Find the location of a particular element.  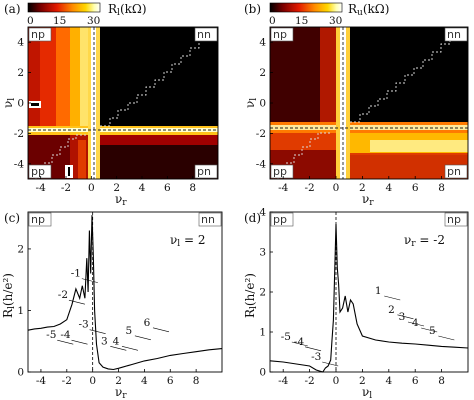

quadrant-c-nn: nn is located at coordinates (210, 219).